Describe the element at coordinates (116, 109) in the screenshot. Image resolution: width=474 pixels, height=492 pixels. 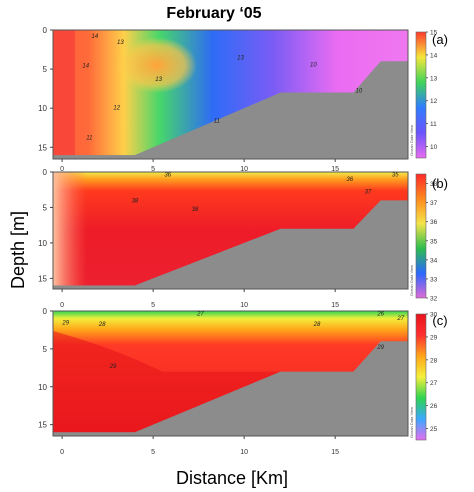
I see `contour-label: 12` at that location.